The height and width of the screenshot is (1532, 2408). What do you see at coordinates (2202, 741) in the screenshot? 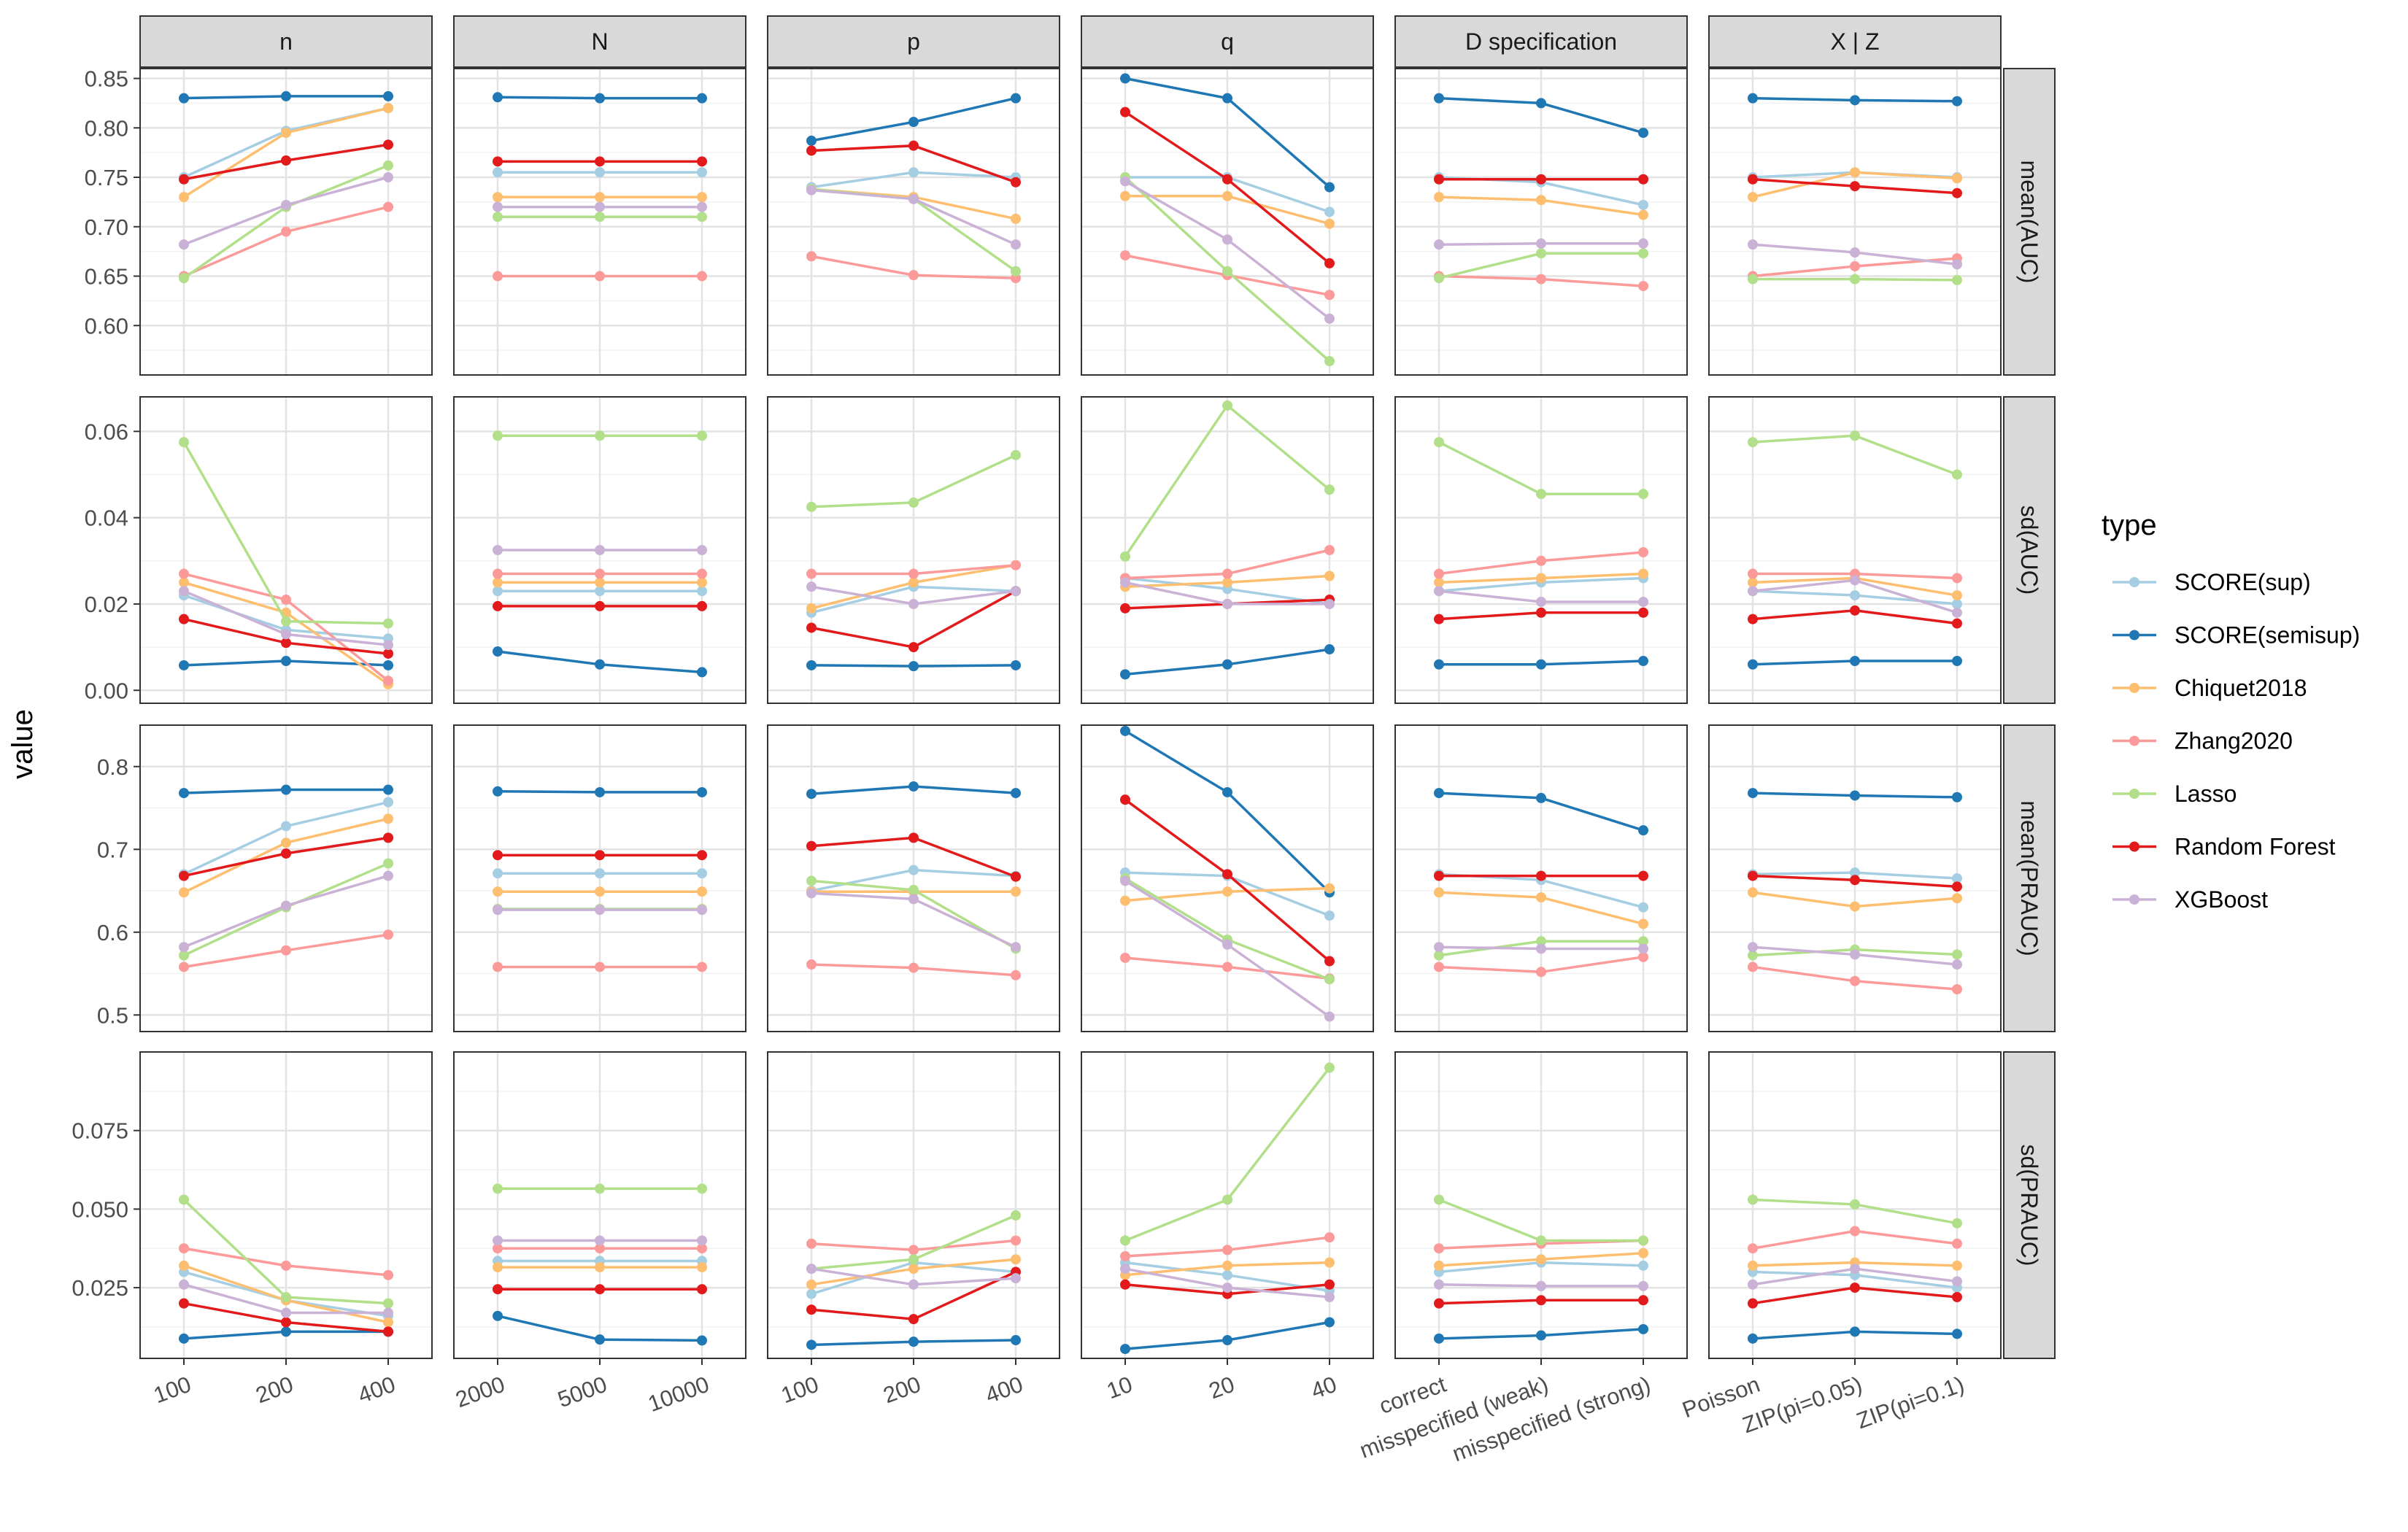
I see `legend-item-3: Zhang2020` at bounding box center [2202, 741].